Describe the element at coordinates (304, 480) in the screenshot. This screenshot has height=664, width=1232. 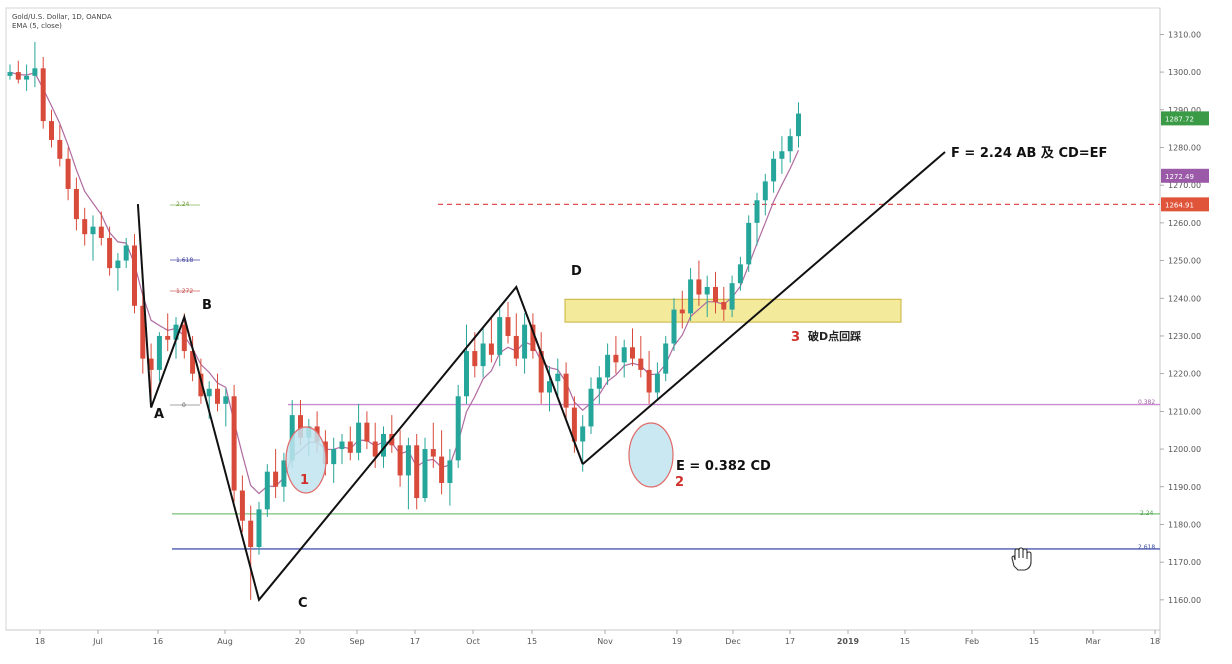
I see `marker-1: 1` at that location.